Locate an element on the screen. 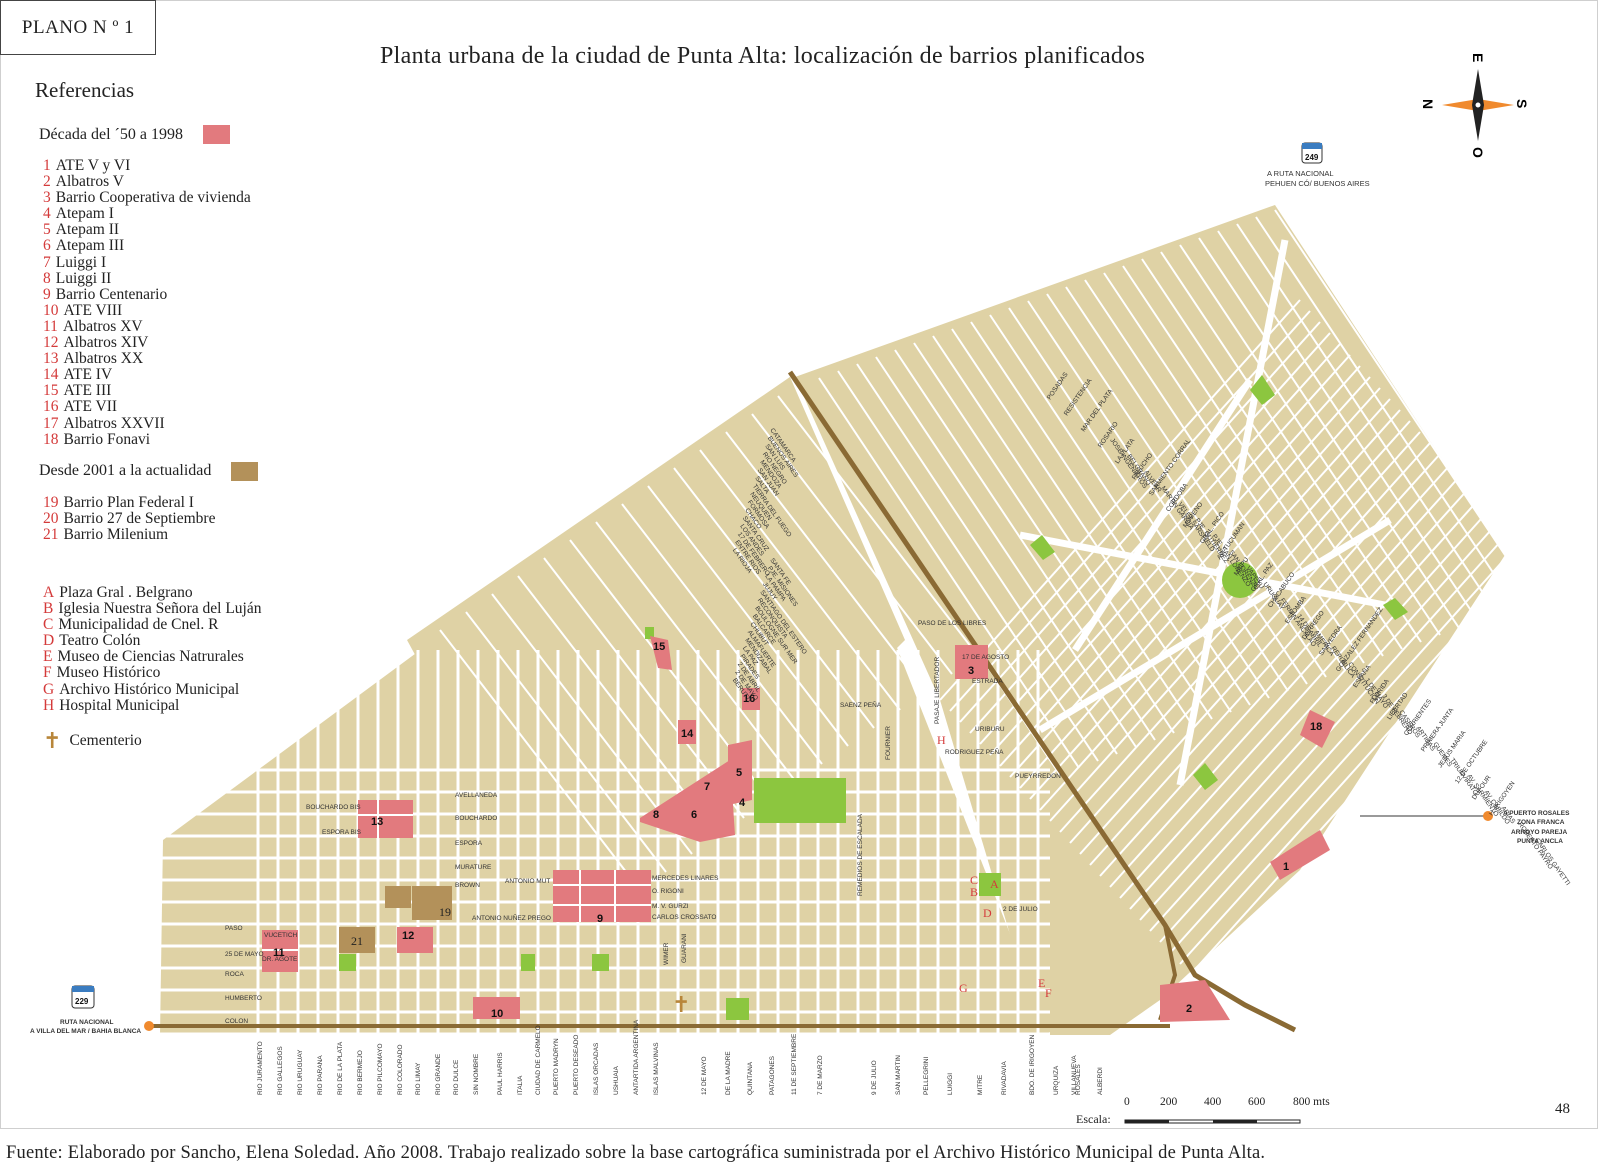 Image resolution: width=1600 pixels, height=1167 pixels. center-street-label: BOUCHARDO is located at coordinates (476, 818).